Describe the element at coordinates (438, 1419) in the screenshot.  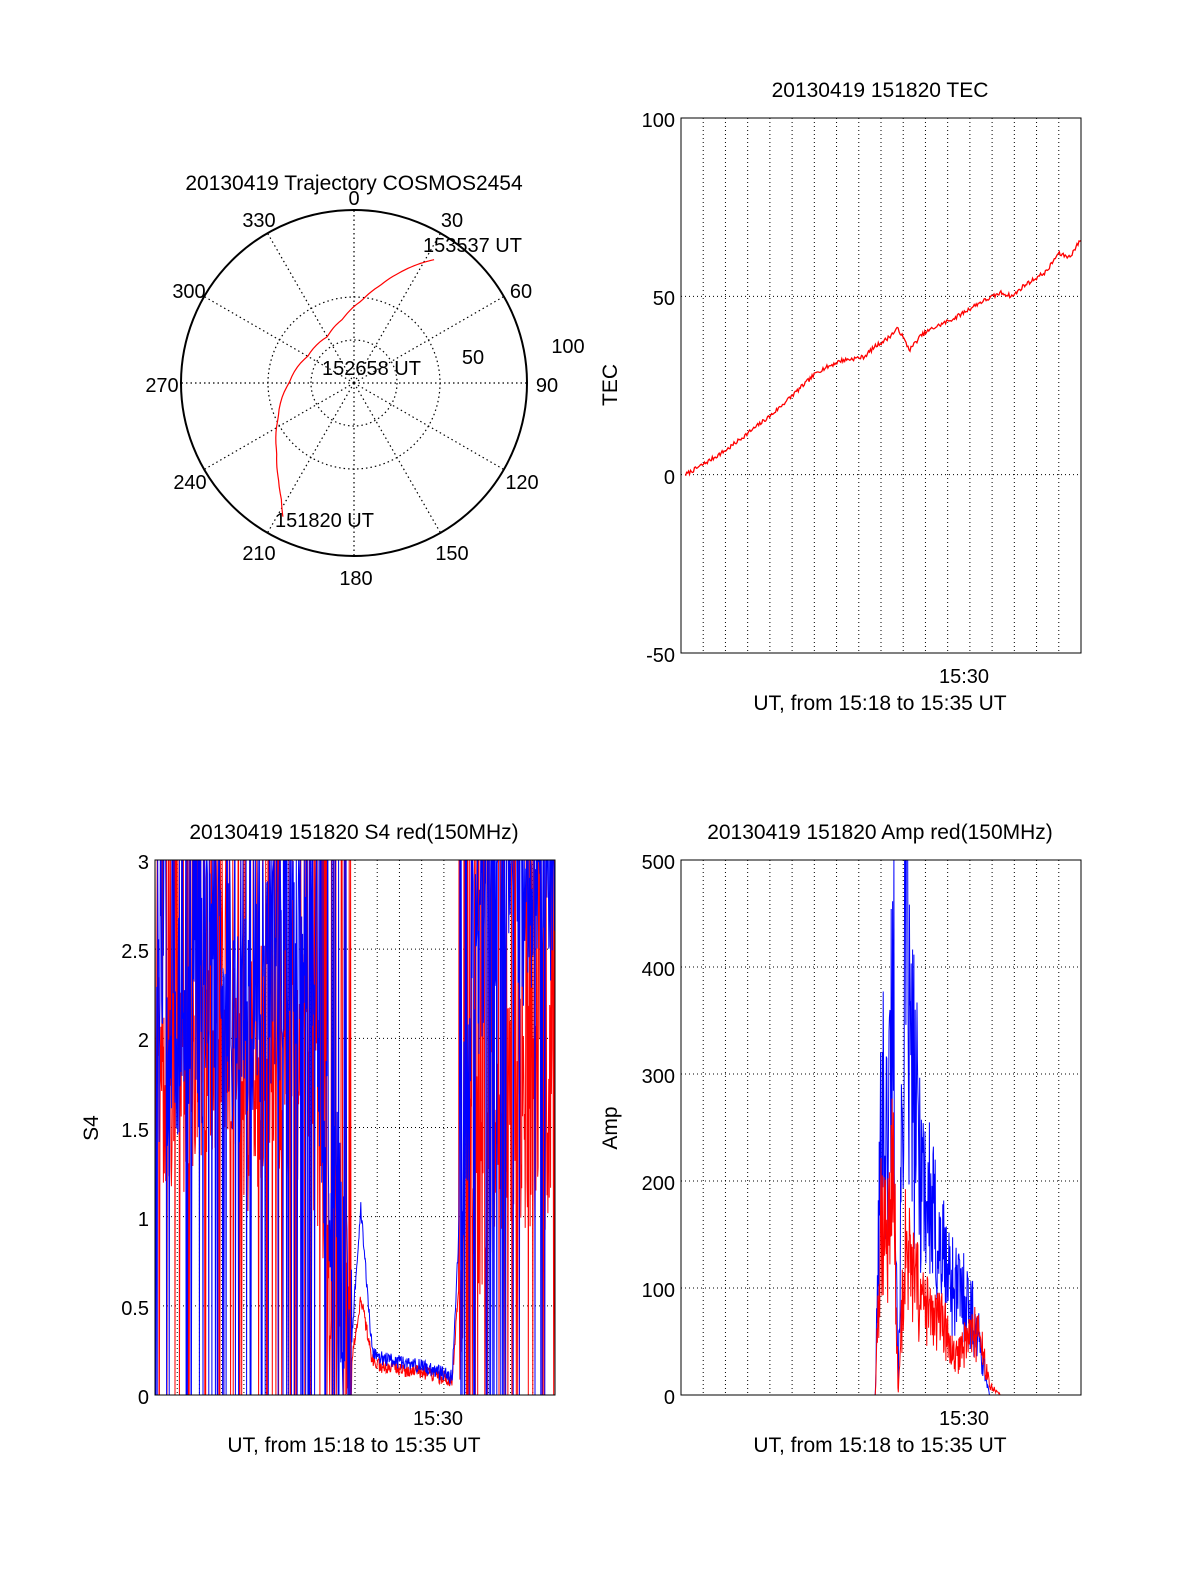
I see `s4-xtick-1530: 15:30` at that location.